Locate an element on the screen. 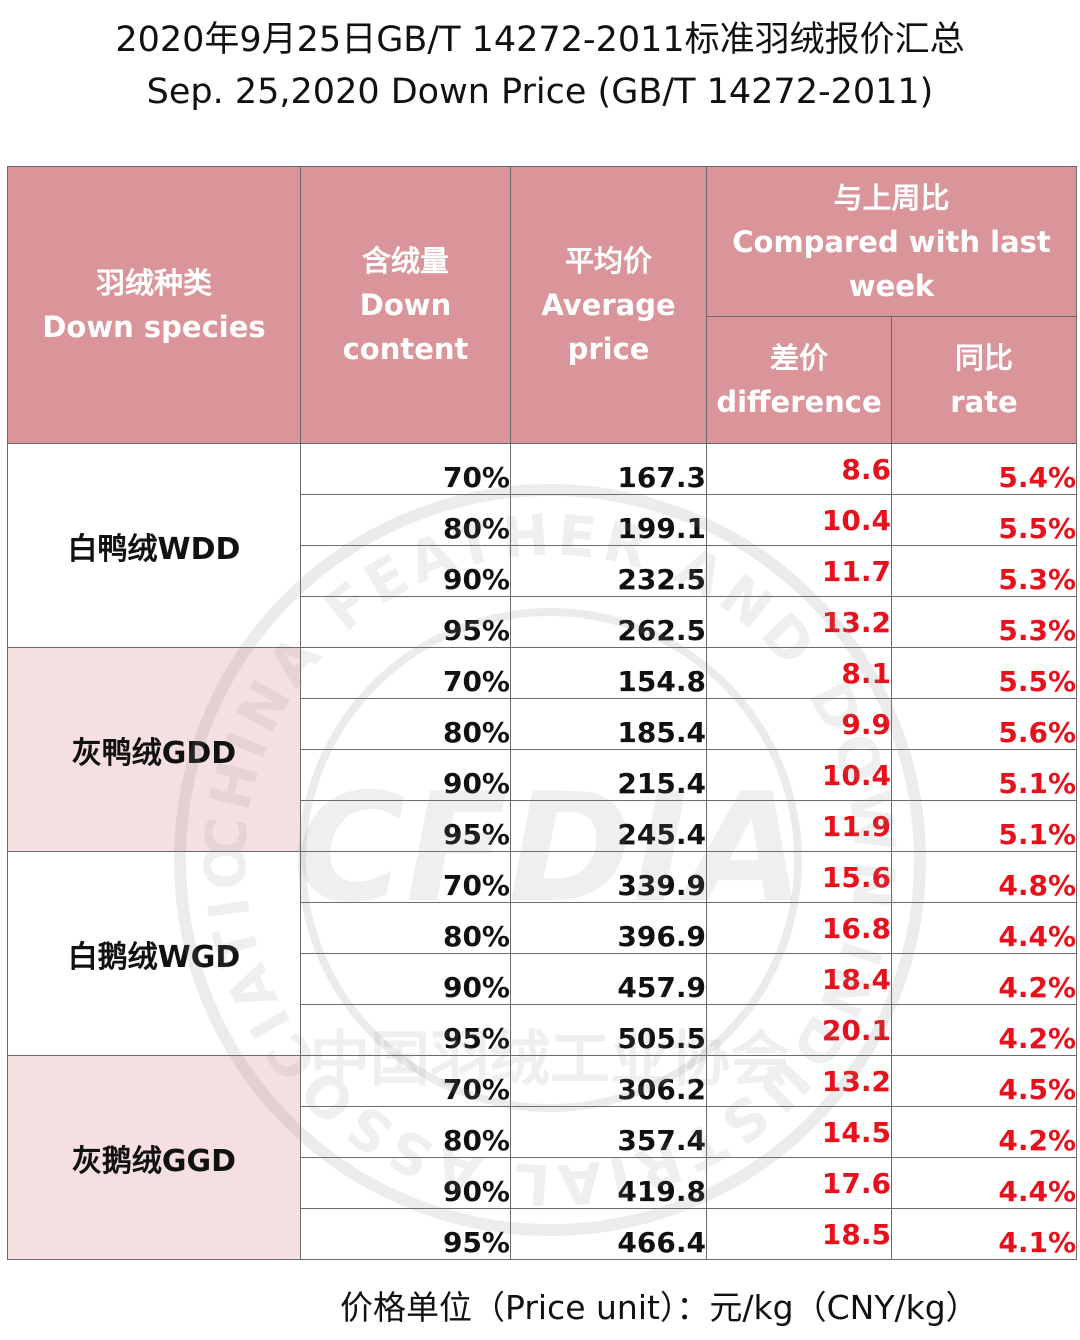 The image size is (1080, 1340). species-cell: 灰鹅绒GGD is located at coordinates (154, 1157).